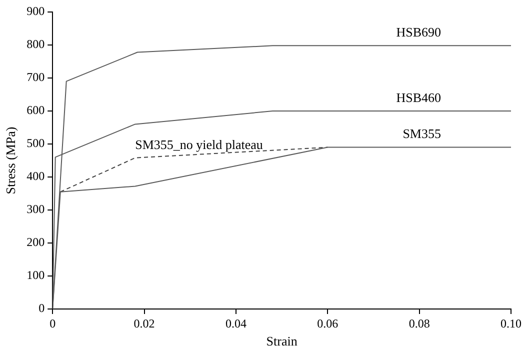 The height and width of the screenshot is (358, 531). Describe the element at coordinates (35, 275) in the screenshot. I see `y-tick-label: 100` at that location.